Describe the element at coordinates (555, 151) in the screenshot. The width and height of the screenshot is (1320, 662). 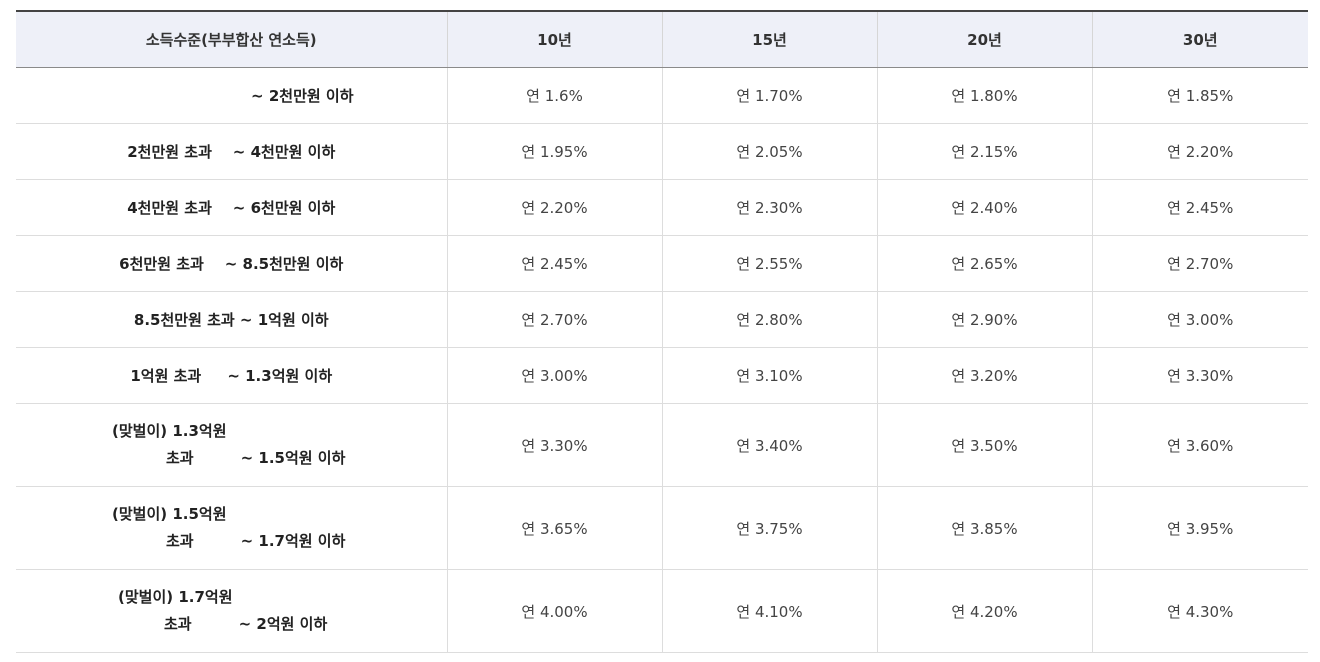
I see `rate-cell-10y: 연 1.95%` at that location.